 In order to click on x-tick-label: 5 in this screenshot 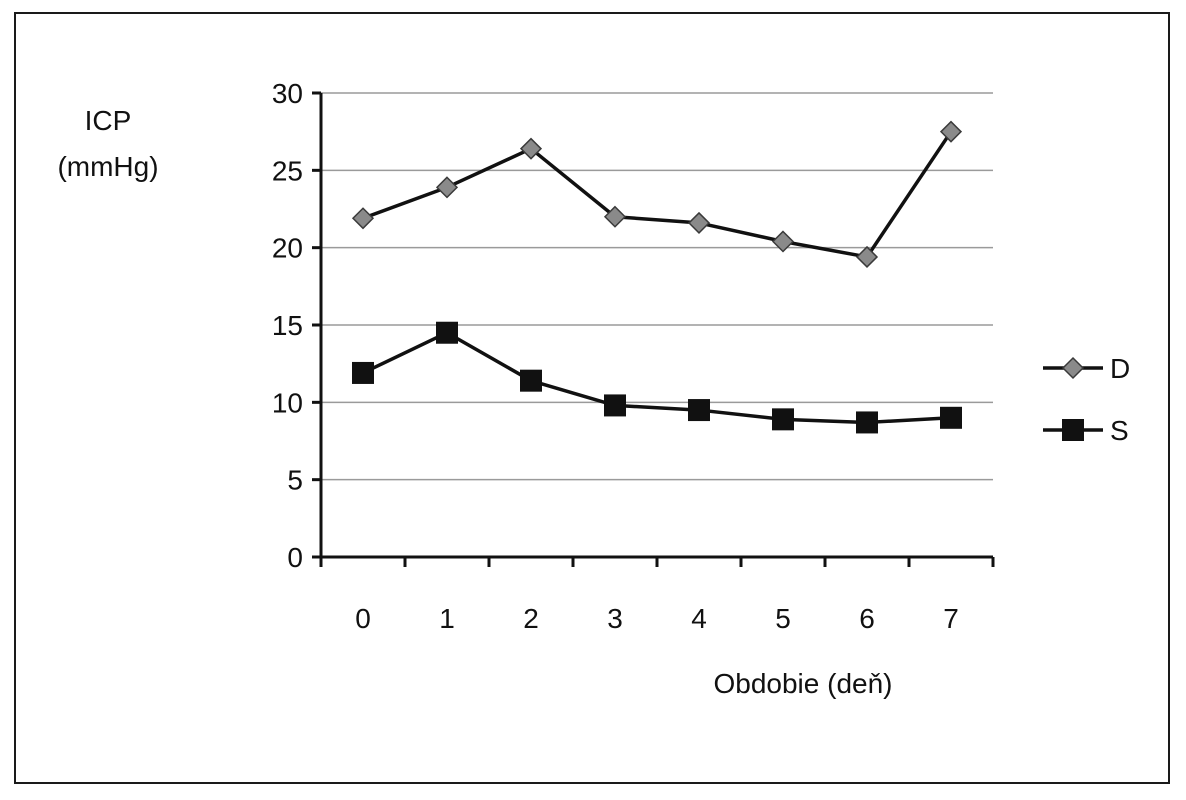, I will do `click(783, 618)`.